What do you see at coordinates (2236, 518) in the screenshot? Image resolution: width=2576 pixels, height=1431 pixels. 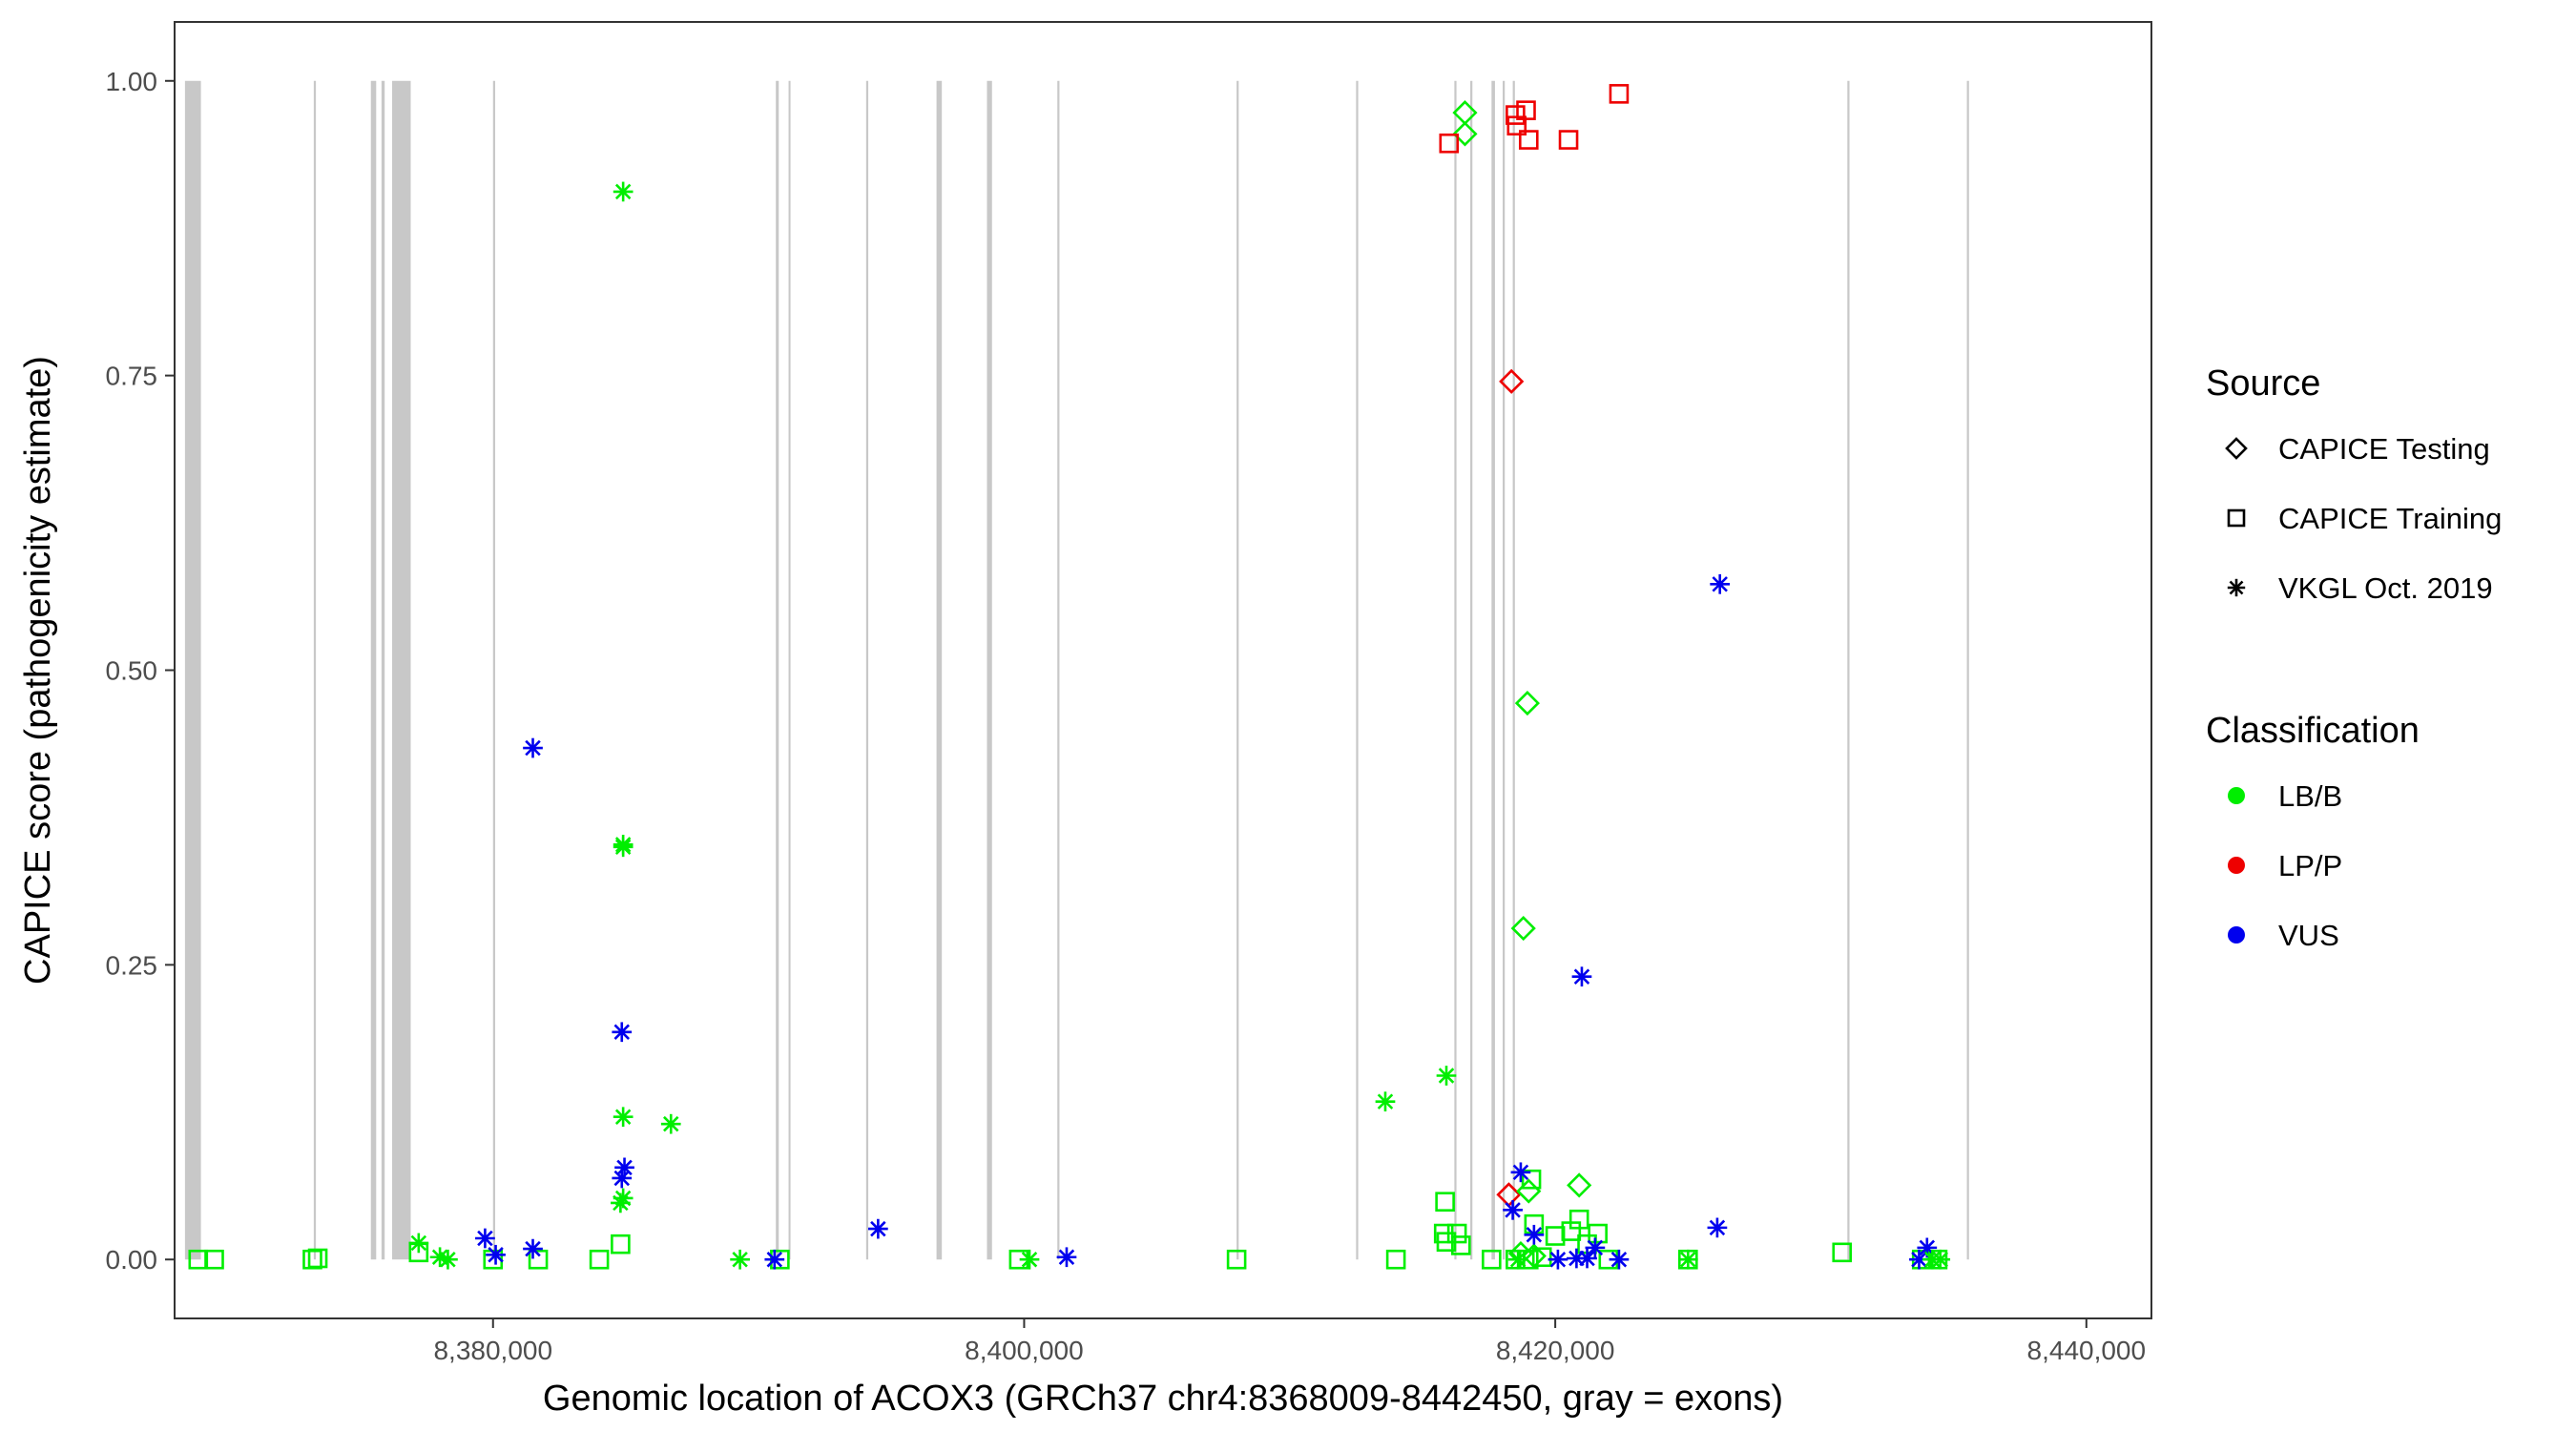 I see `legend-key-square` at bounding box center [2236, 518].